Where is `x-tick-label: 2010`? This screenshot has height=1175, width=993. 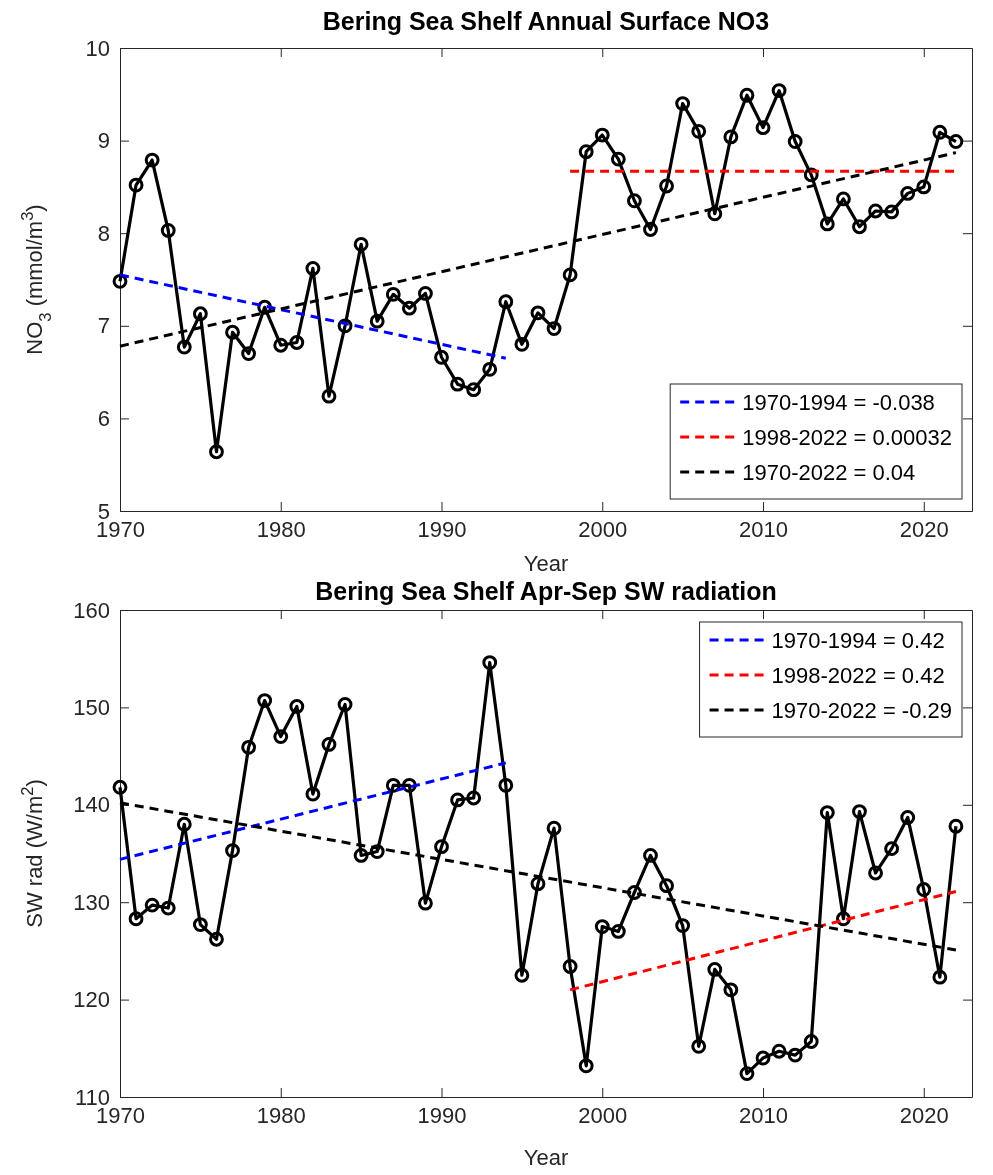 x-tick-label: 2010 is located at coordinates (763, 529).